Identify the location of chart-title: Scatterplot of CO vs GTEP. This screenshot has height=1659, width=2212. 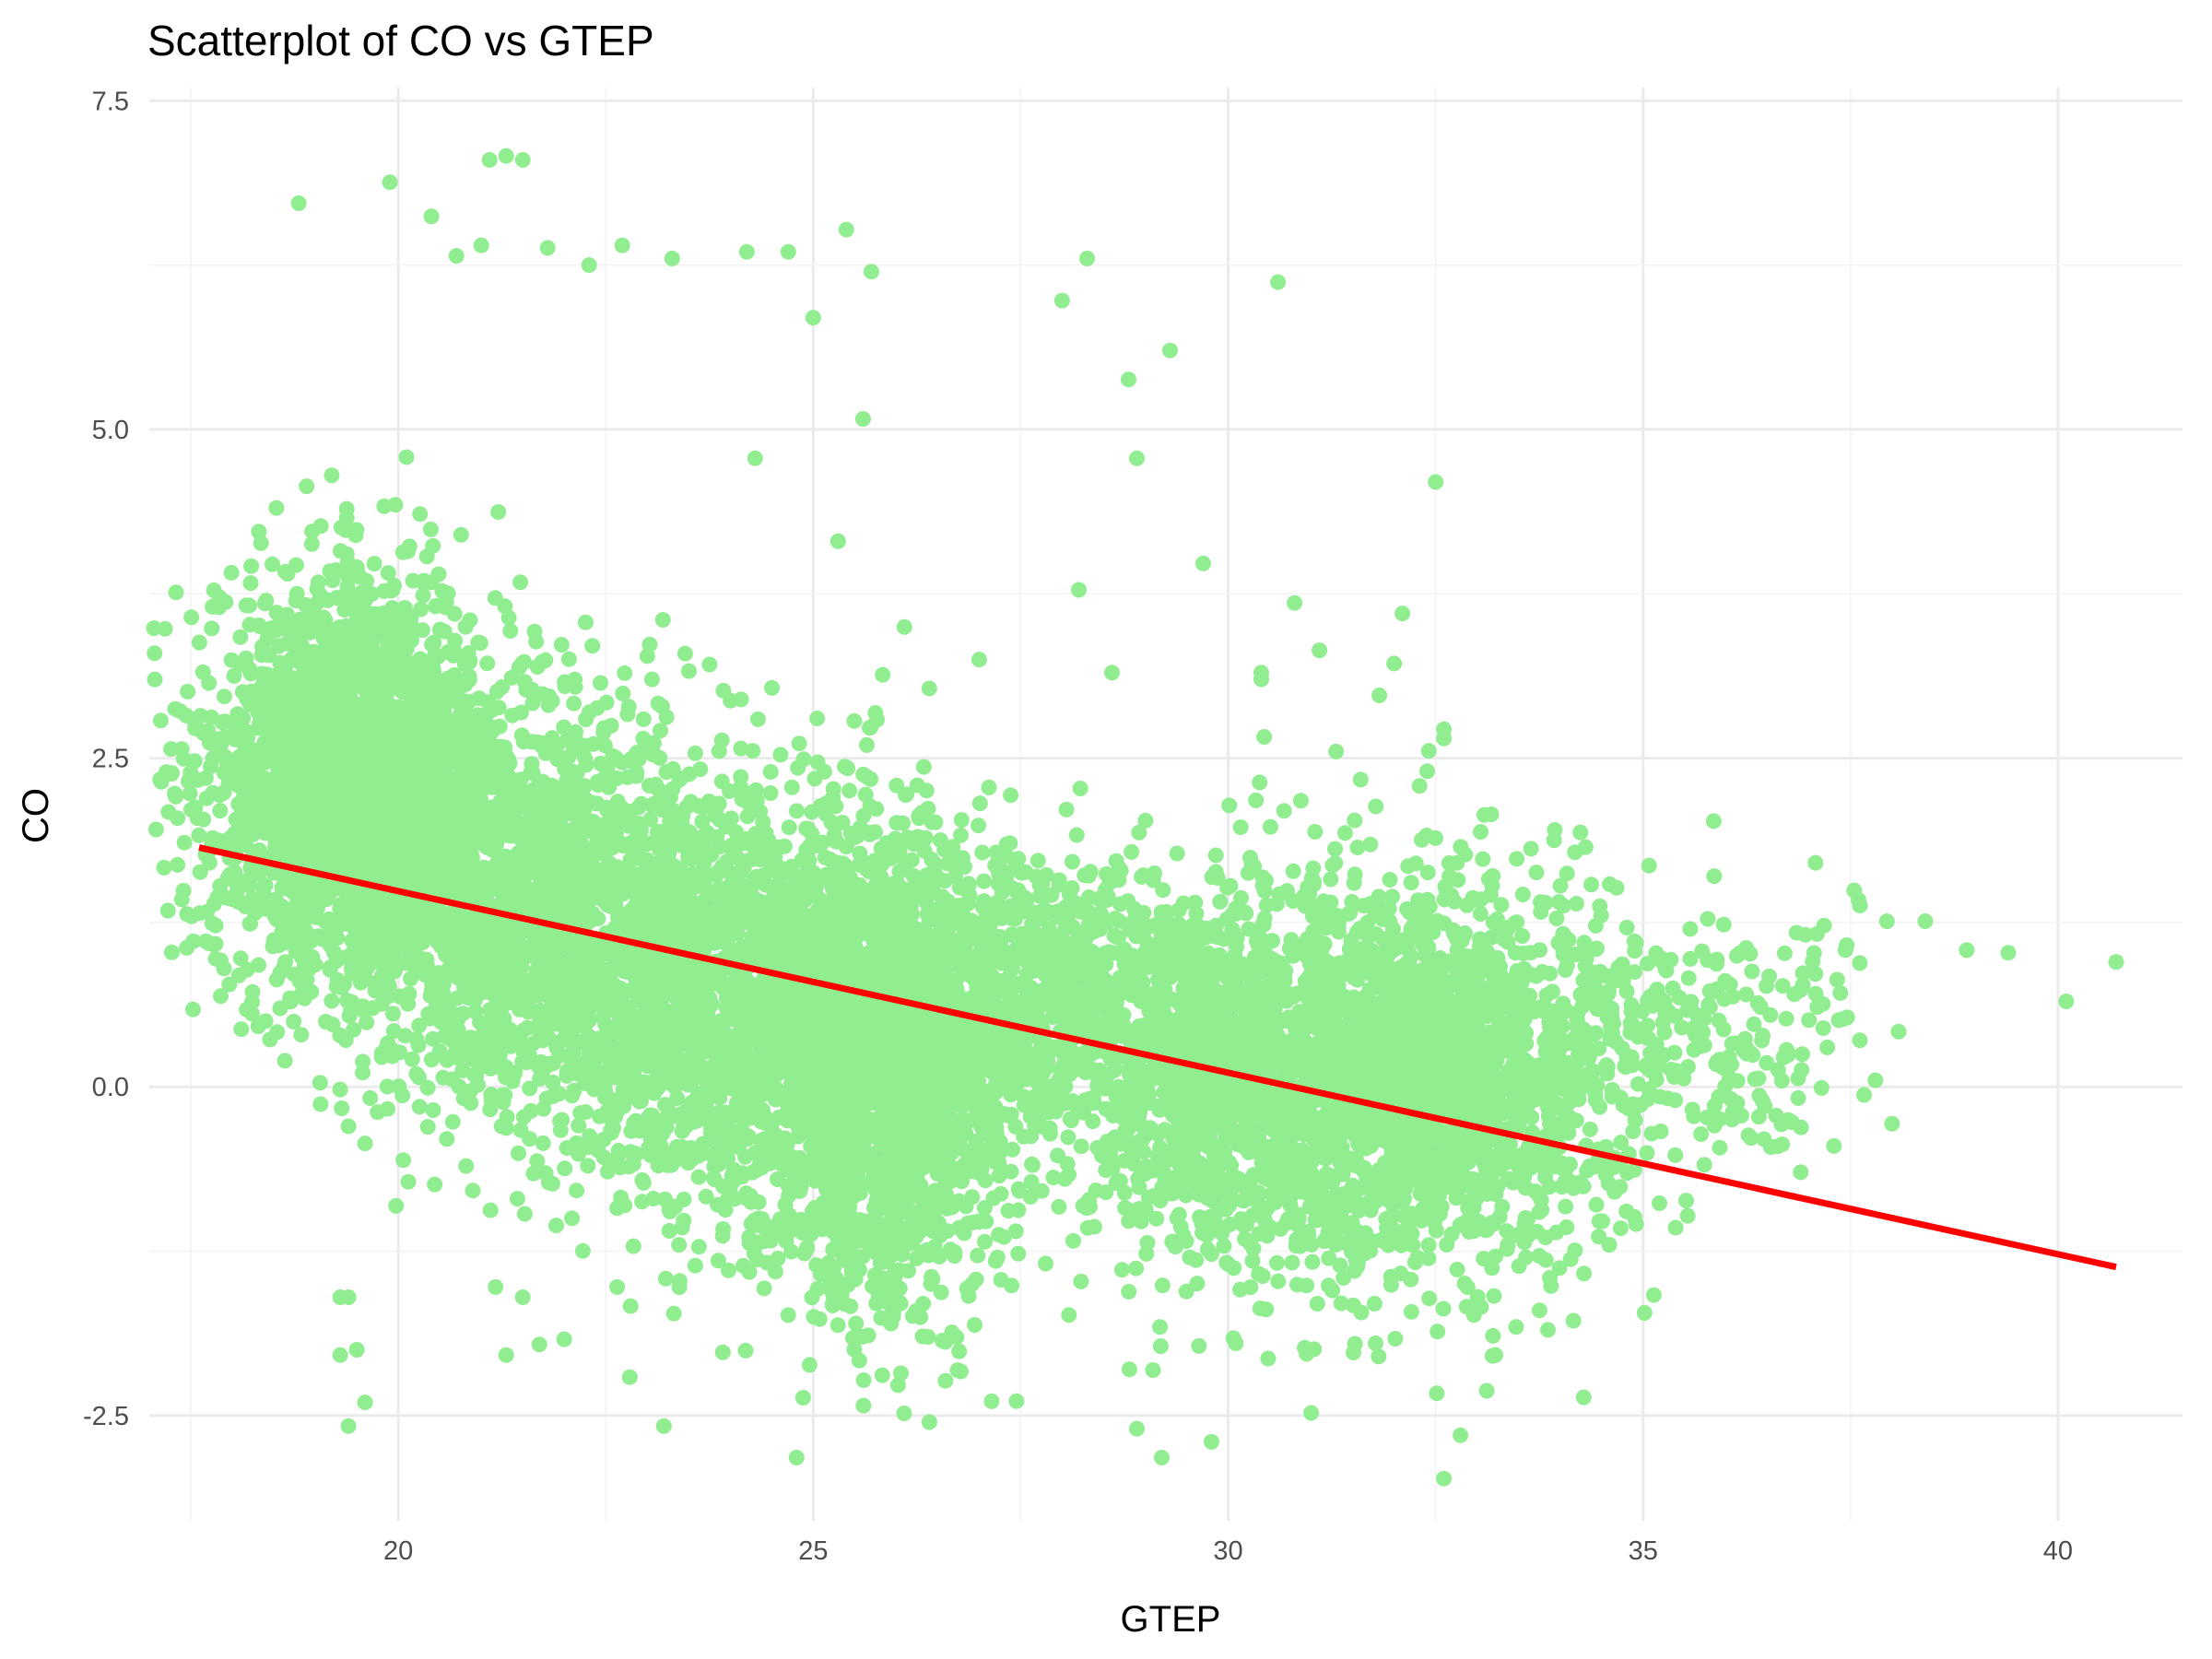
(400, 41).